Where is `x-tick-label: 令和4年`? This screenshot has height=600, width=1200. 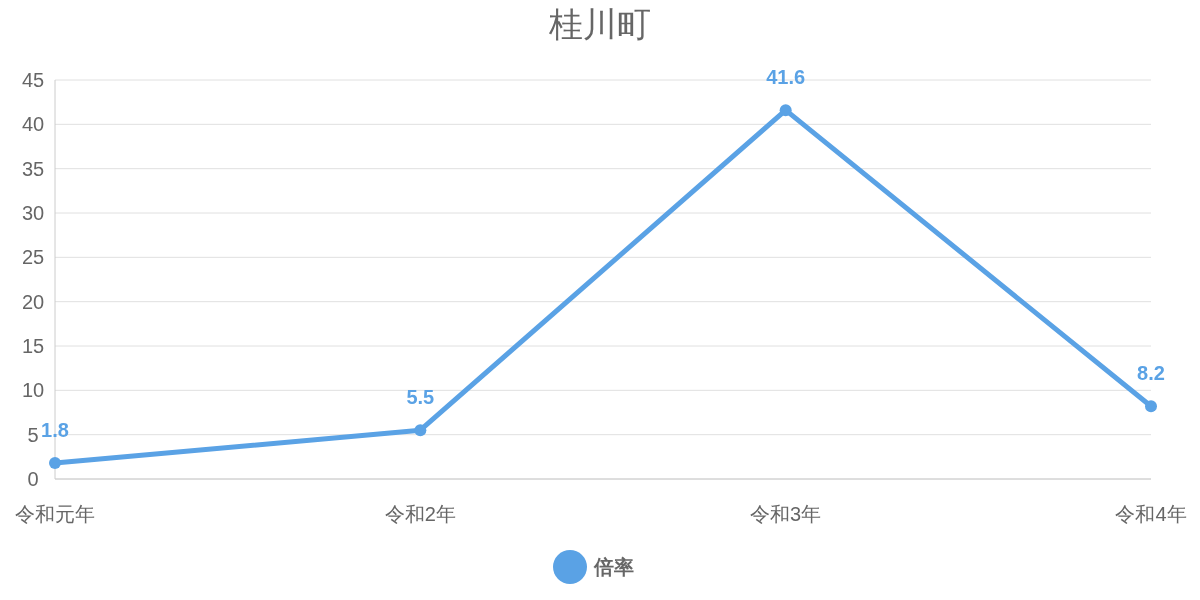 x-tick-label: 令和4年 is located at coordinates (1151, 514).